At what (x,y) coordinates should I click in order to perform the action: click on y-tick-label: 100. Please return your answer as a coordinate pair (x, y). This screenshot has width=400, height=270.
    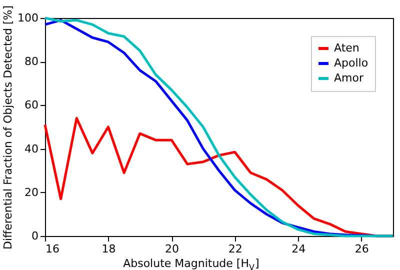
    Looking at the image, I should click on (28, 18).